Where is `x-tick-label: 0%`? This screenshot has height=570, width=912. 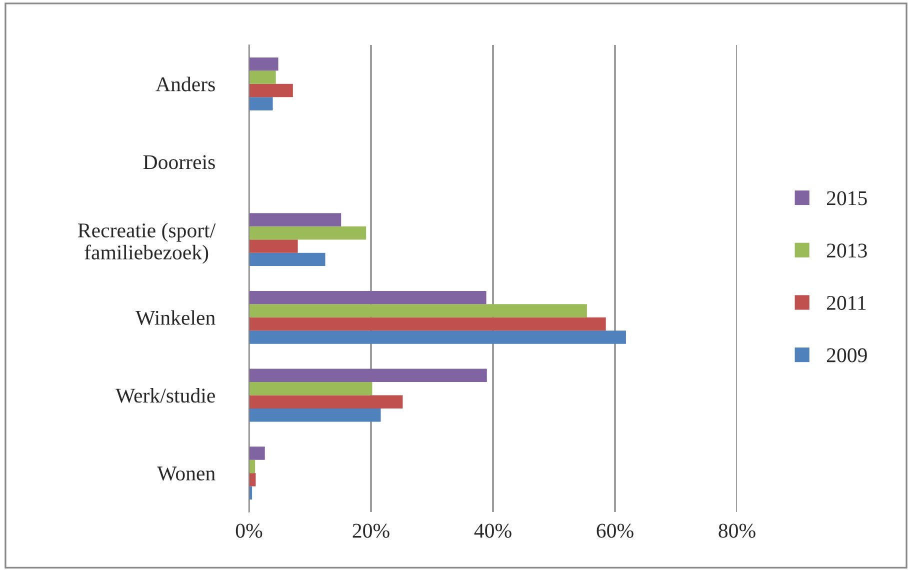 x-tick-label: 0% is located at coordinates (249, 531).